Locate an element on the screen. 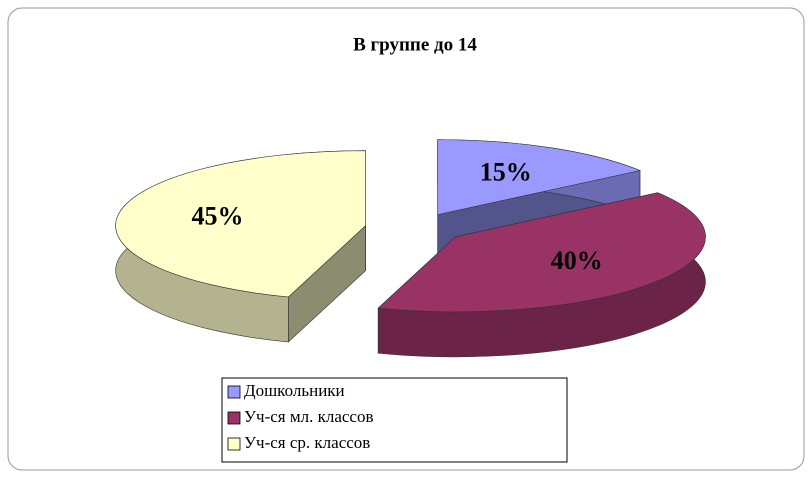 The width and height of the screenshot is (812, 478). legend-label: Дошкольники is located at coordinates (294, 390).